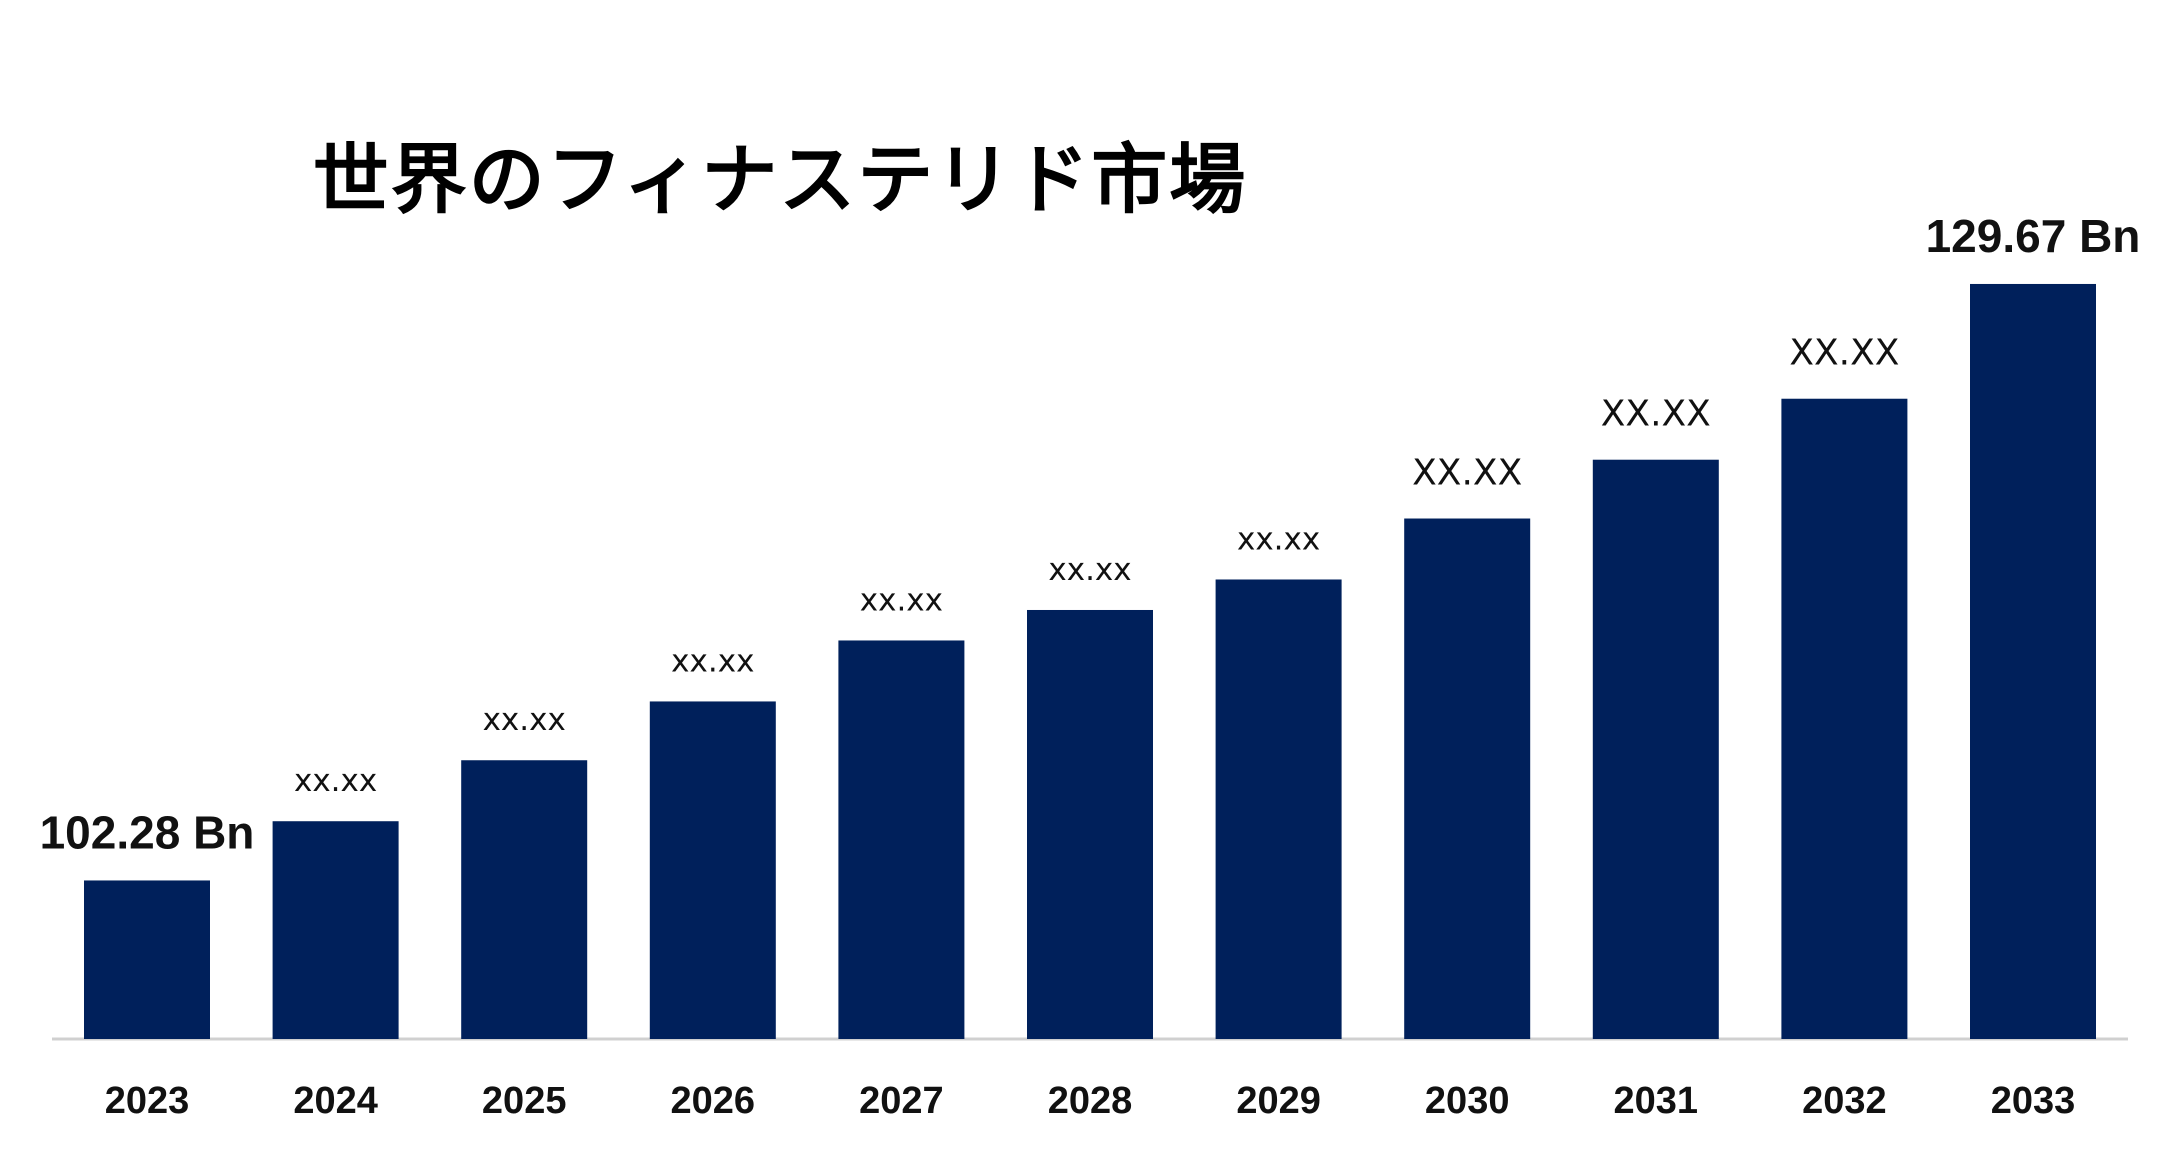 The width and height of the screenshot is (2175, 1155). Describe the element at coordinates (712, 870) in the screenshot. I see `bar-2026` at that location.